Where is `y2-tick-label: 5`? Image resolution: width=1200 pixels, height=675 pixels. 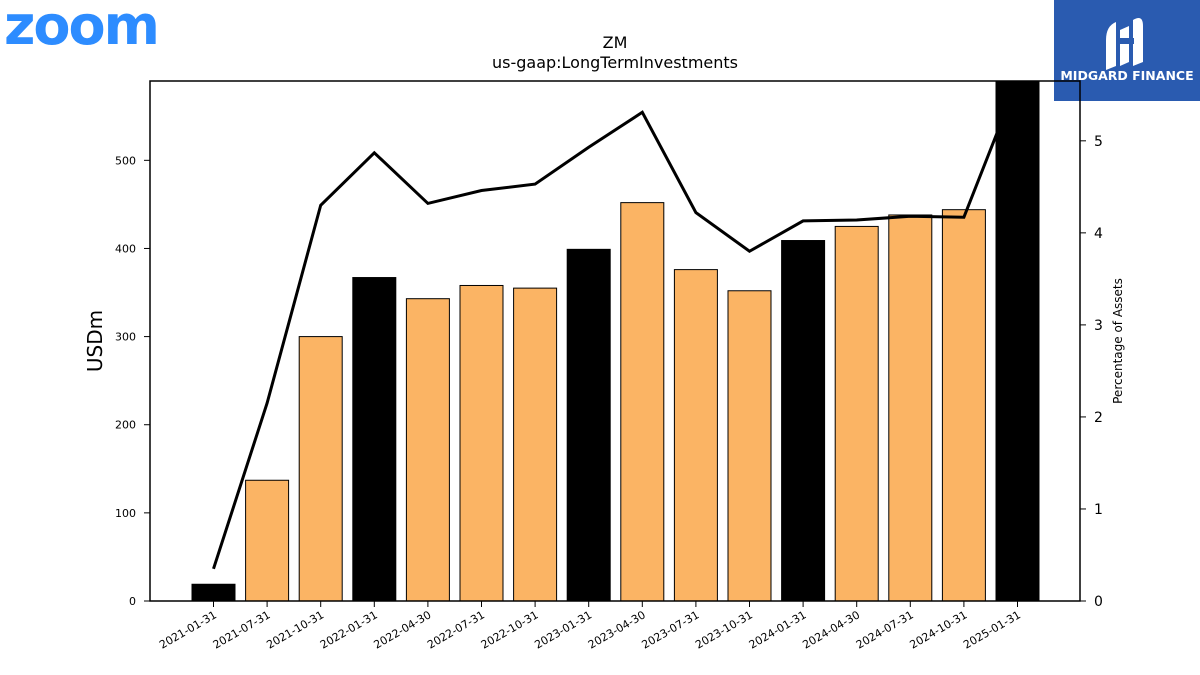 y2-tick-label: 5 is located at coordinates (1098, 142).